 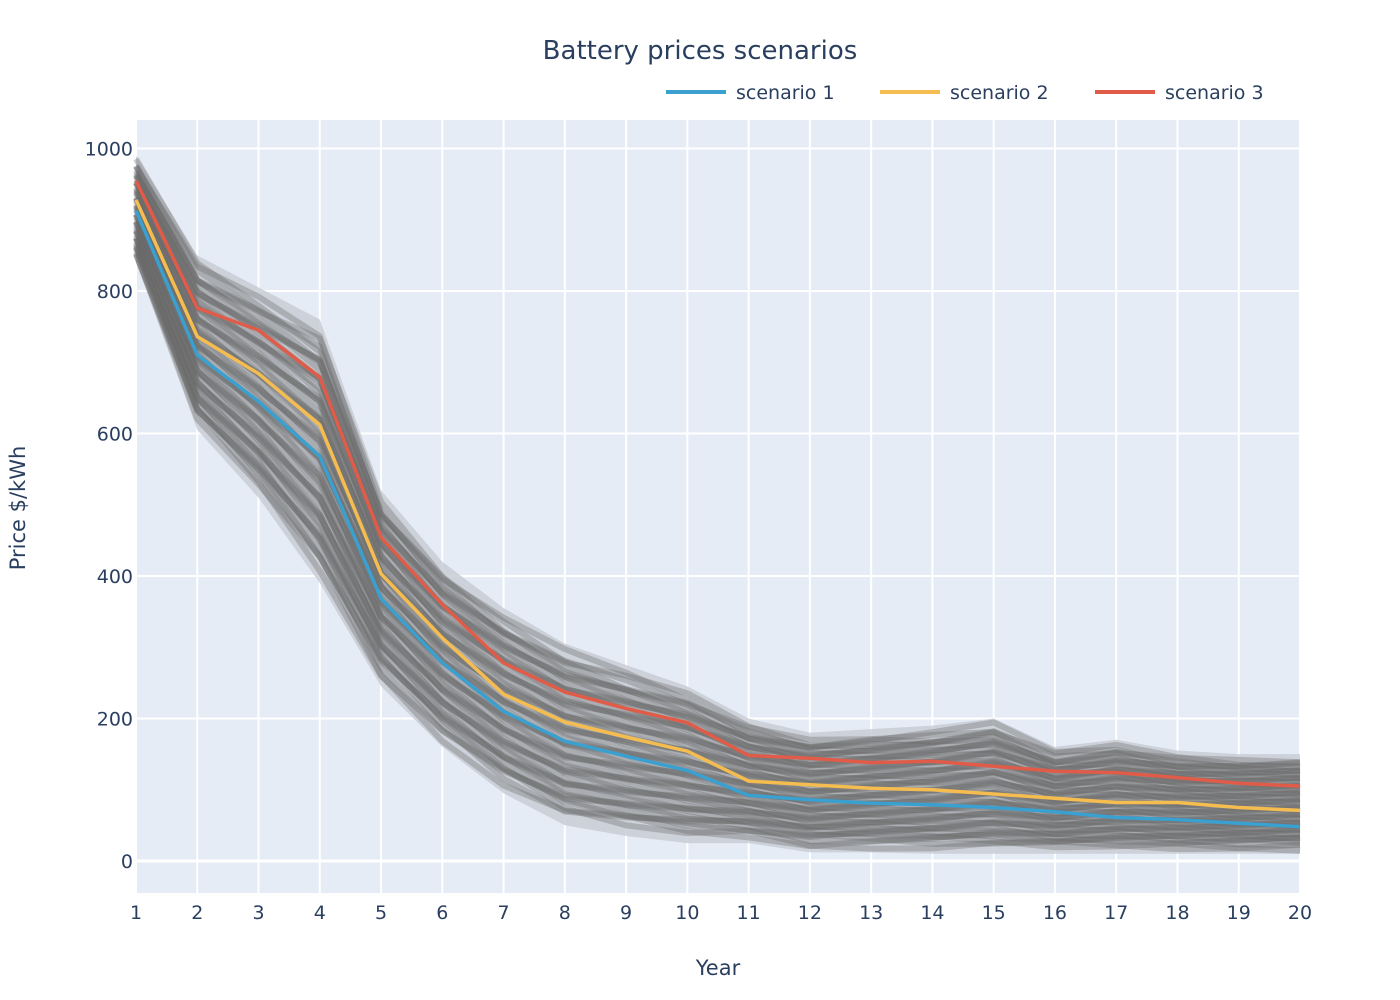 I want to click on x-tick-label: 2, so click(x=197, y=913).